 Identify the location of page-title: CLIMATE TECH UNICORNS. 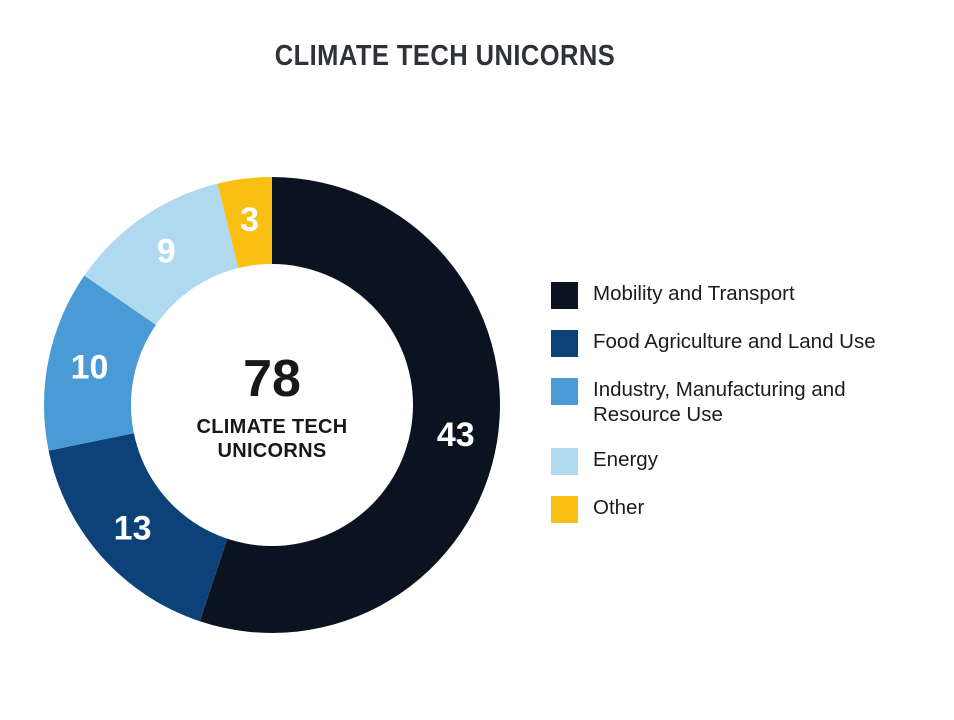
(445, 56).